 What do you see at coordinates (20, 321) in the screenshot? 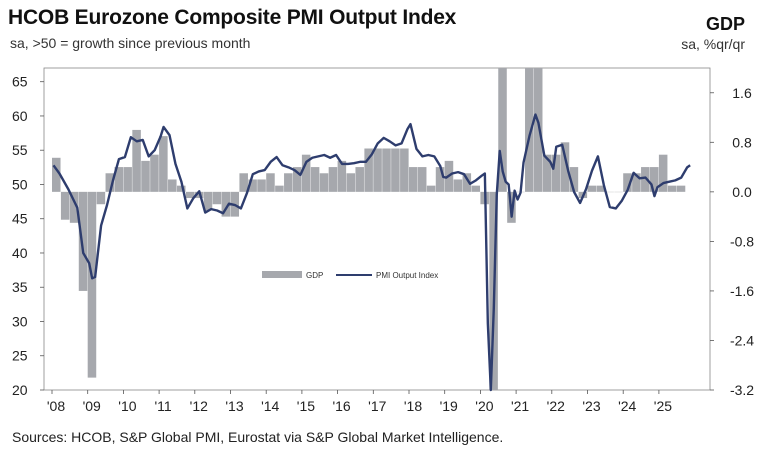
I see `left-tick-label: 30` at bounding box center [20, 321].